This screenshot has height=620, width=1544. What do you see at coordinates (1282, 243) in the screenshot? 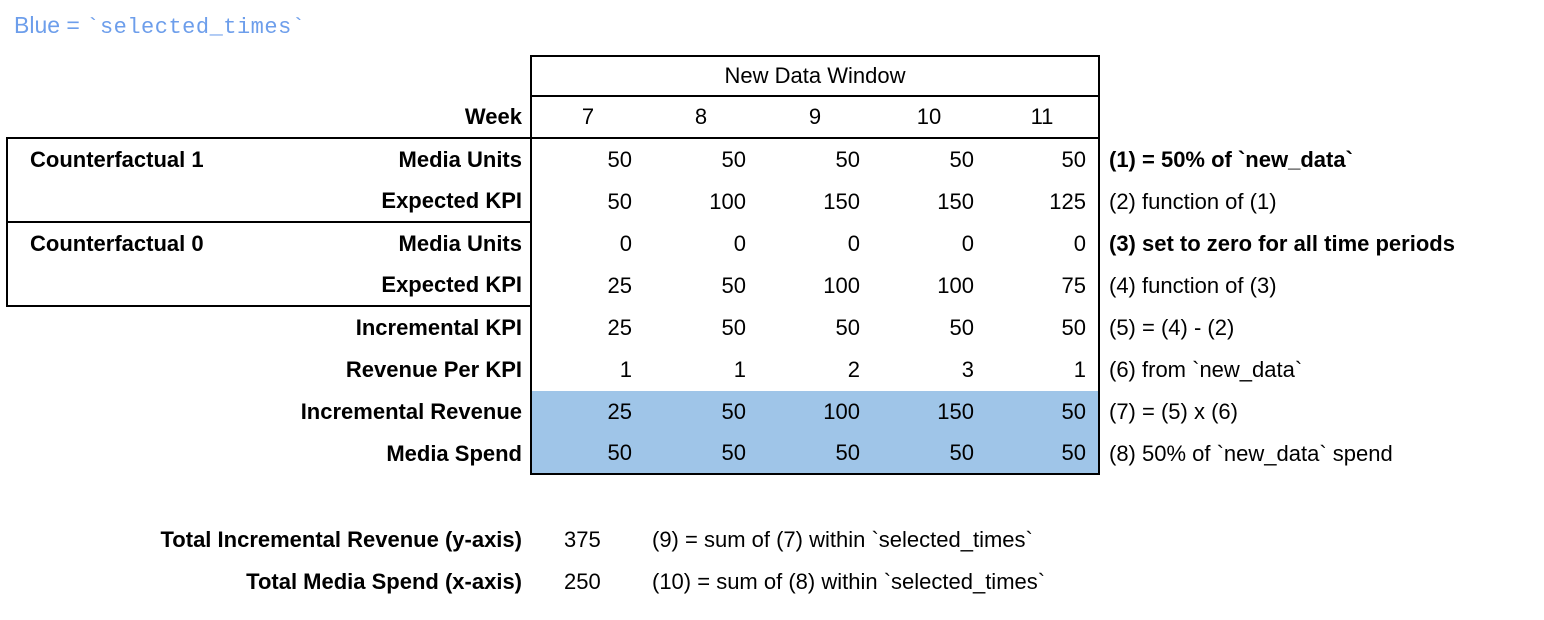
I see `annotation: (3) set to zero for all time periods` at bounding box center [1282, 243].